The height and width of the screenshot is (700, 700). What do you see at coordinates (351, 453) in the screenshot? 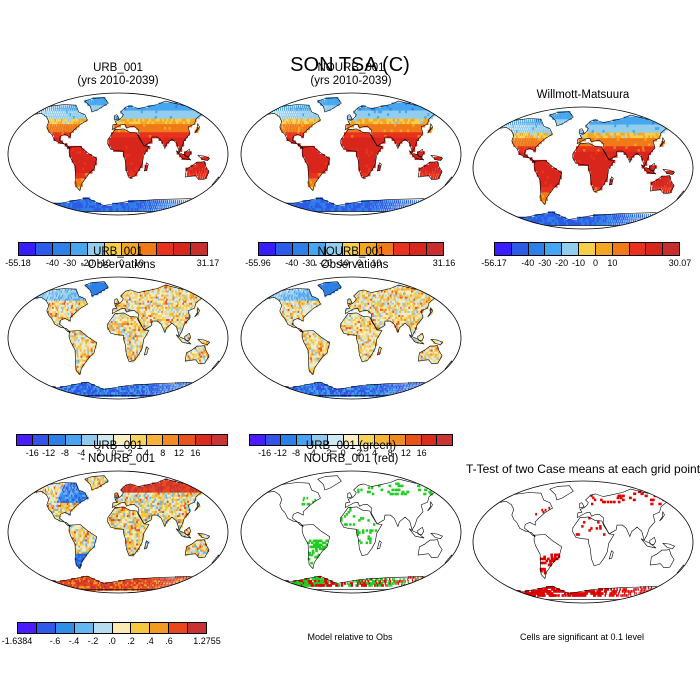
I see `panel-title-p7: URB_001 (green) NOURB_001 (red)` at bounding box center [351, 453].